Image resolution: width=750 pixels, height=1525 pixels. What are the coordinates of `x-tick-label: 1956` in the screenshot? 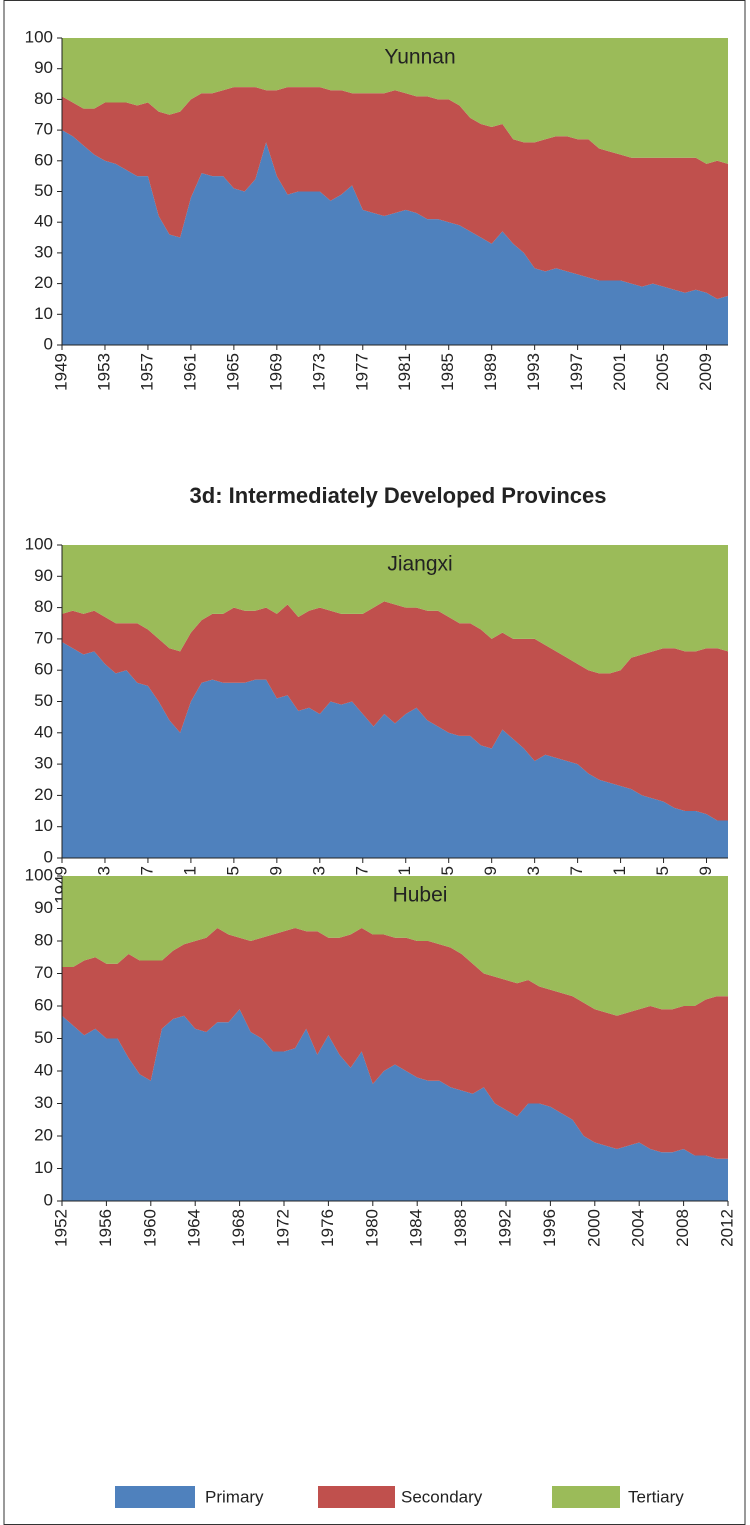 It's located at (105, 1228).